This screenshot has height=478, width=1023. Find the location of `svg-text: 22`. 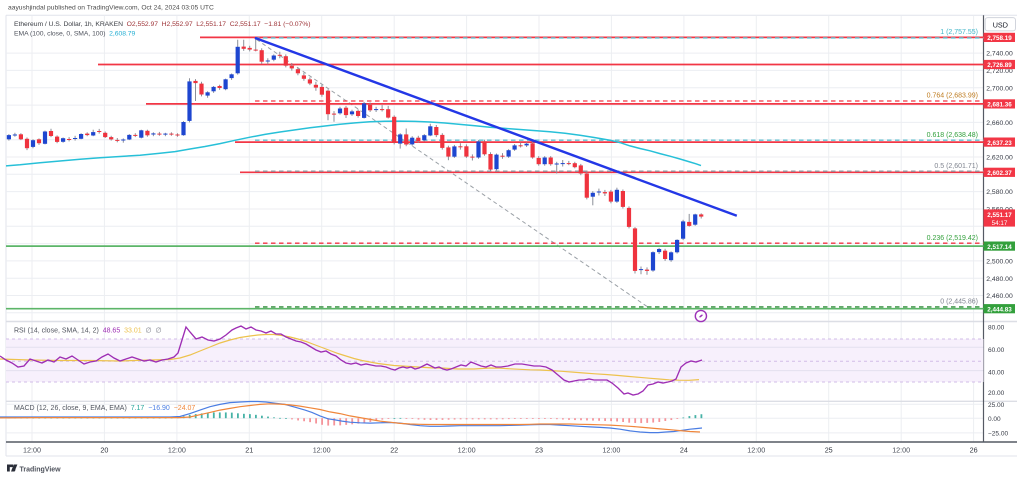

svg-text: 22 is located at coordinates (394, 450).